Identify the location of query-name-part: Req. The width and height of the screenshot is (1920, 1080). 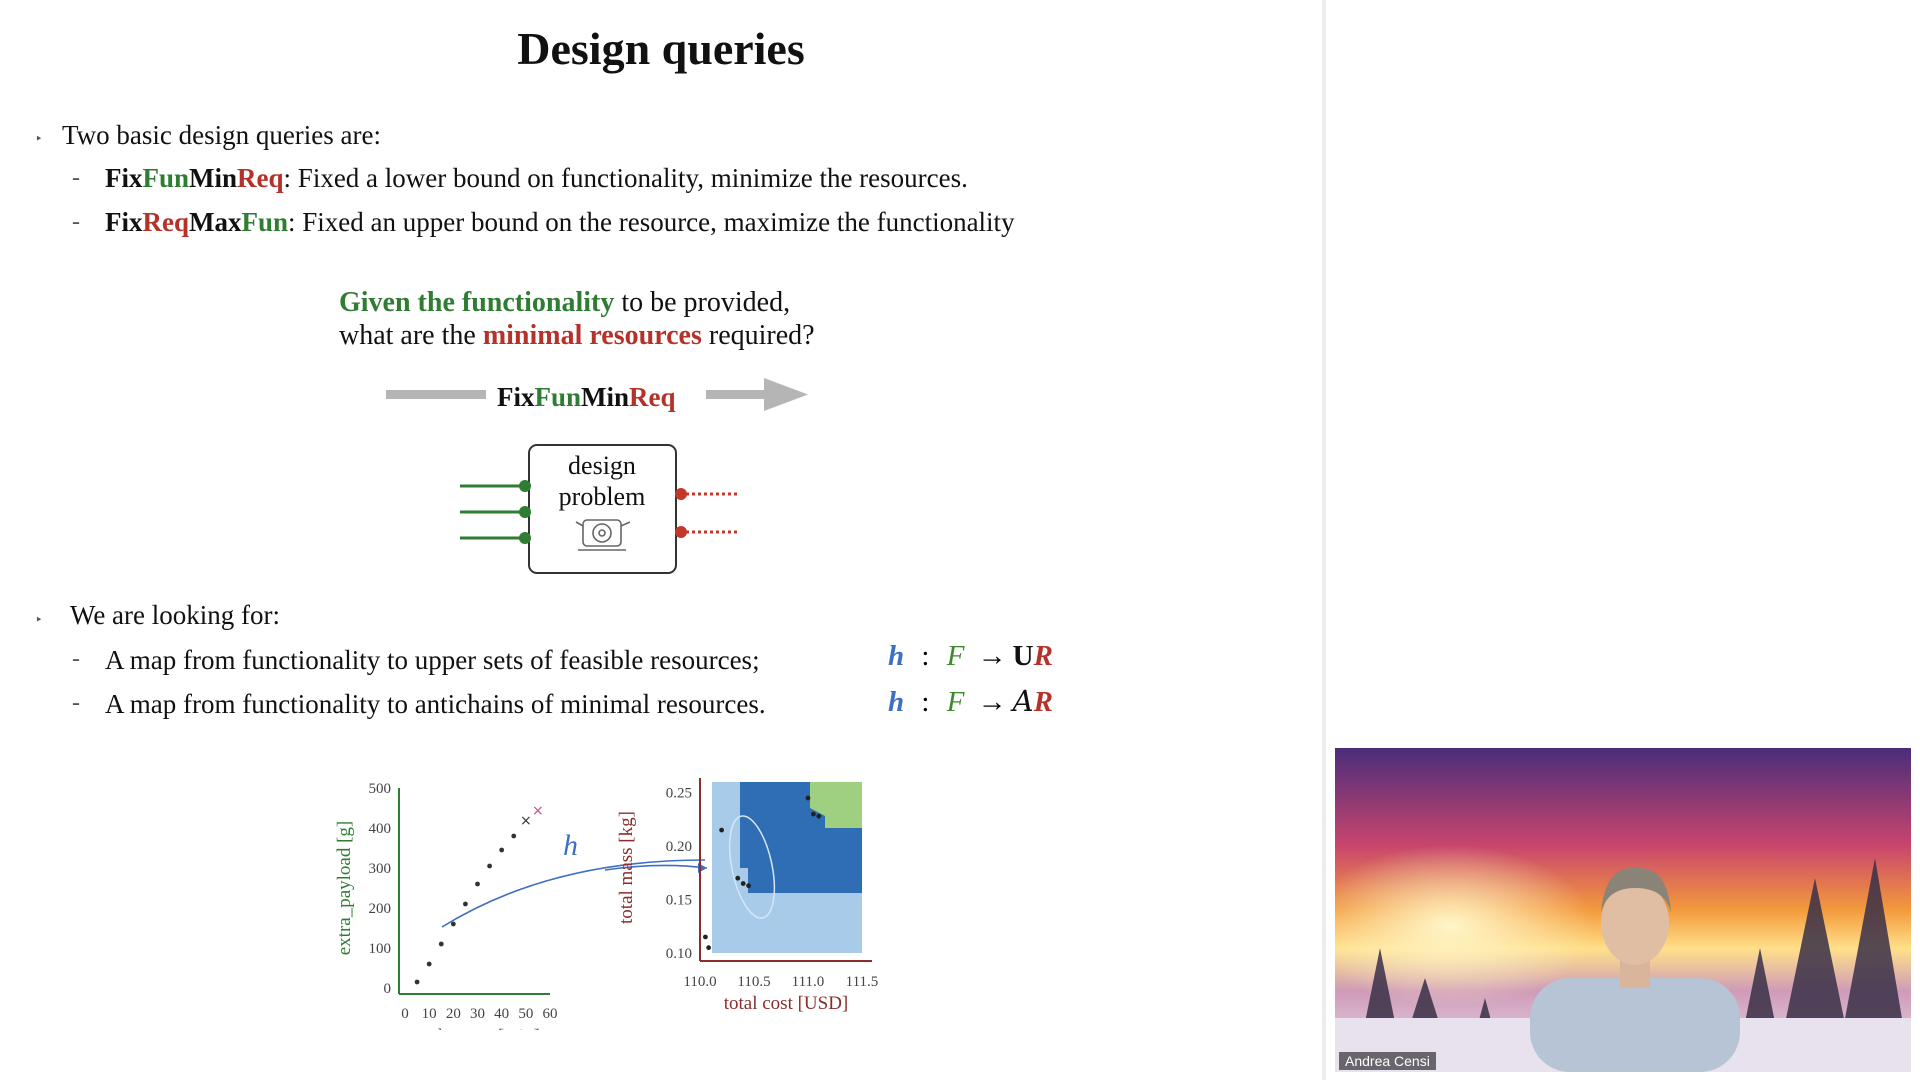
(166, 222).